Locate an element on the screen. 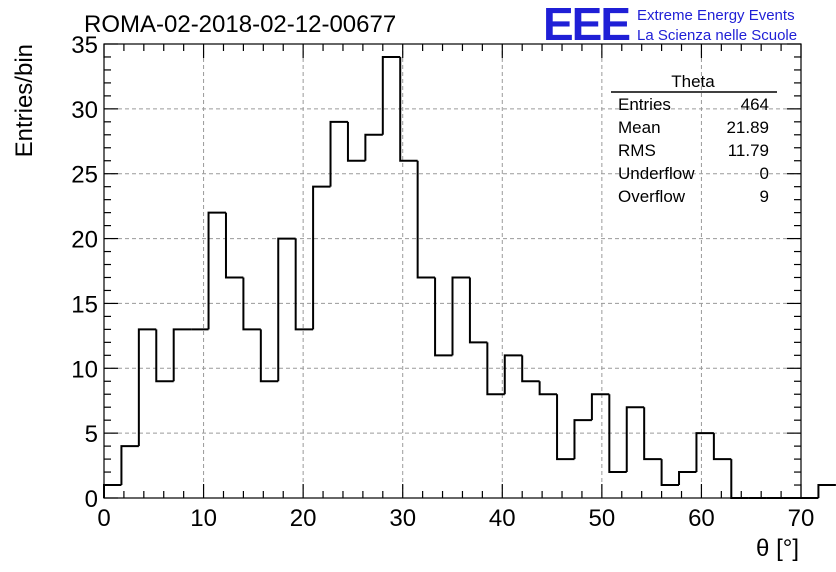 Image resolution: width=836 pixels, height=572 pixels. logo-line-2: La Scienza nelle Scuole is located at coordinates (717, 35).